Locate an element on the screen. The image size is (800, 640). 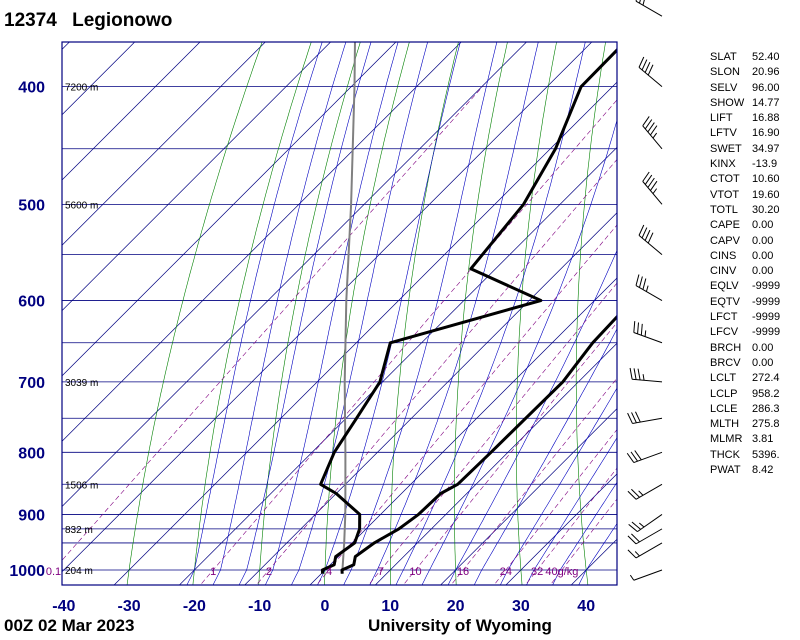
index-value: 5396. is located at coordinates (766, 454).